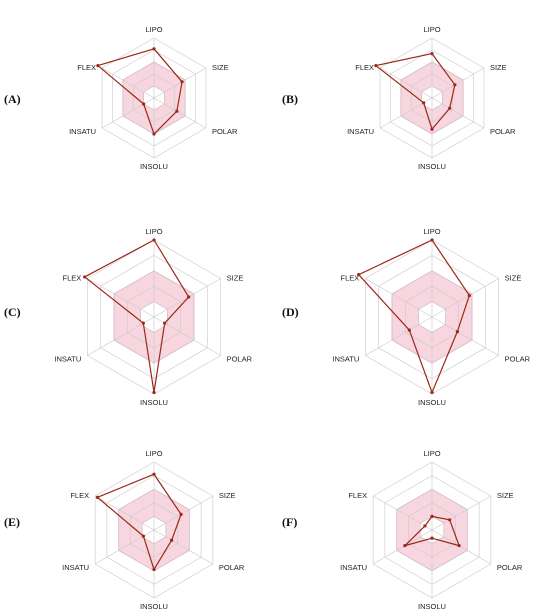  Describe the element at coordinates (289, 522) in the screenshot. I see `panel-label: (F)` at that location.